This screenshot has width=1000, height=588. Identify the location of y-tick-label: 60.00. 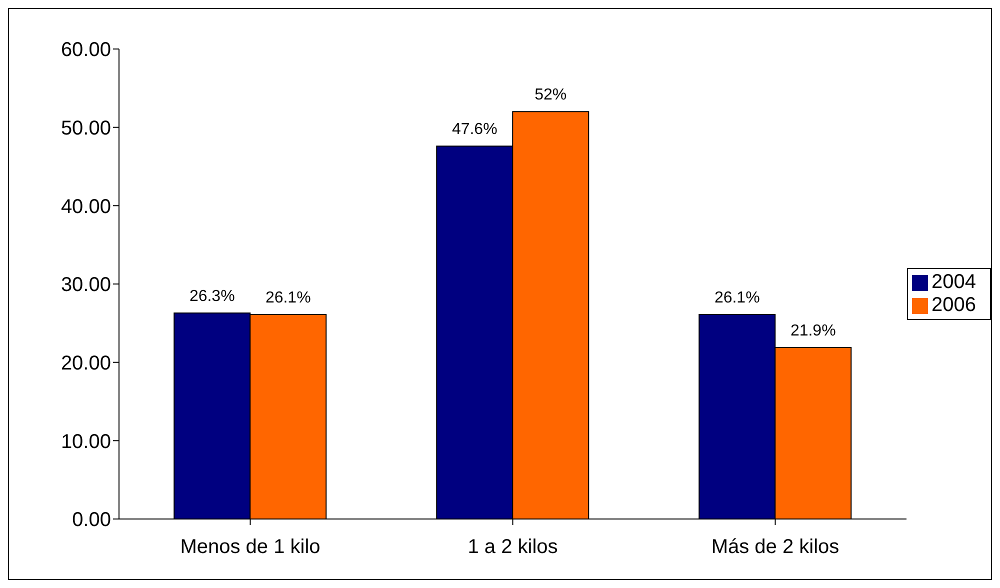
(85, 50).